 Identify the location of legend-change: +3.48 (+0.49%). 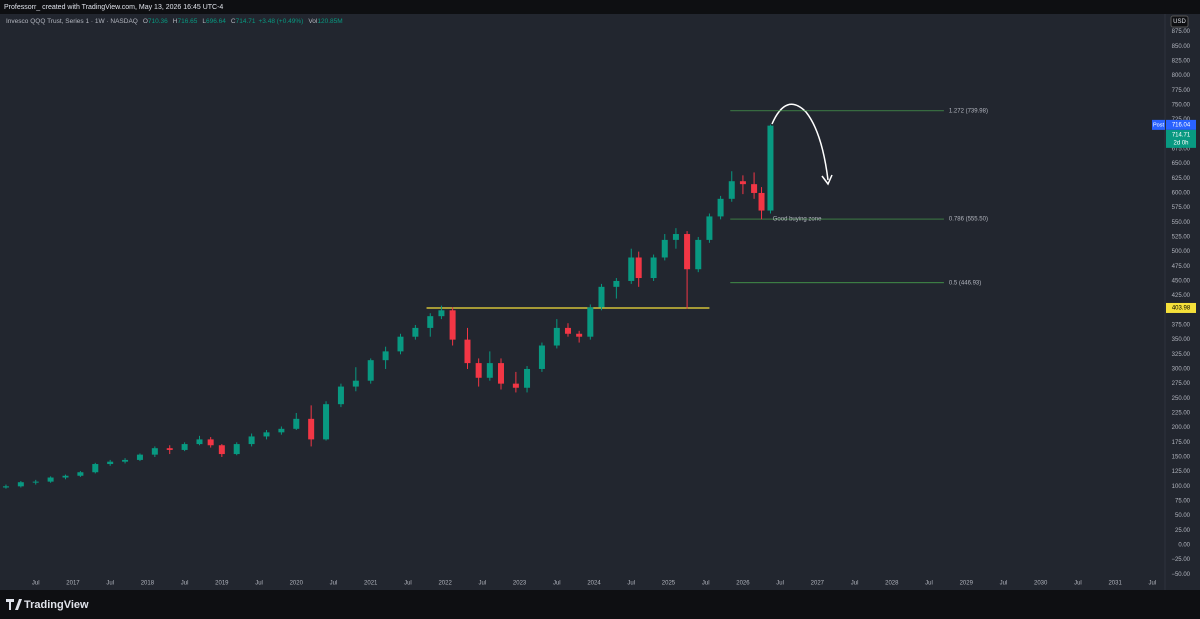
(281, 21).